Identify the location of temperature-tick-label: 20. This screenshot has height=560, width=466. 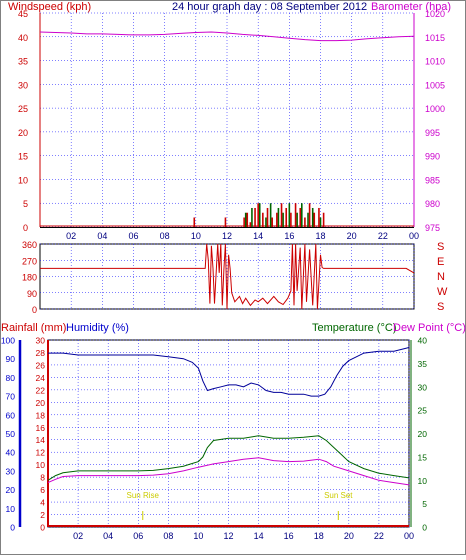
(423, 434).